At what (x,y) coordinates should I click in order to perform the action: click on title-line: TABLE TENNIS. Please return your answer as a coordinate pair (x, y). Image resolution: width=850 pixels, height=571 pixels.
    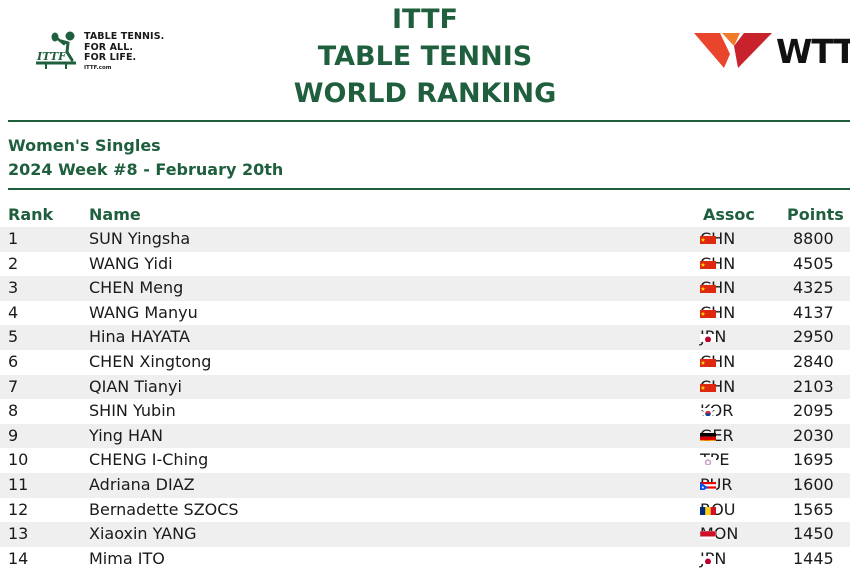
    Looking at the image, I should click on (425, 56).